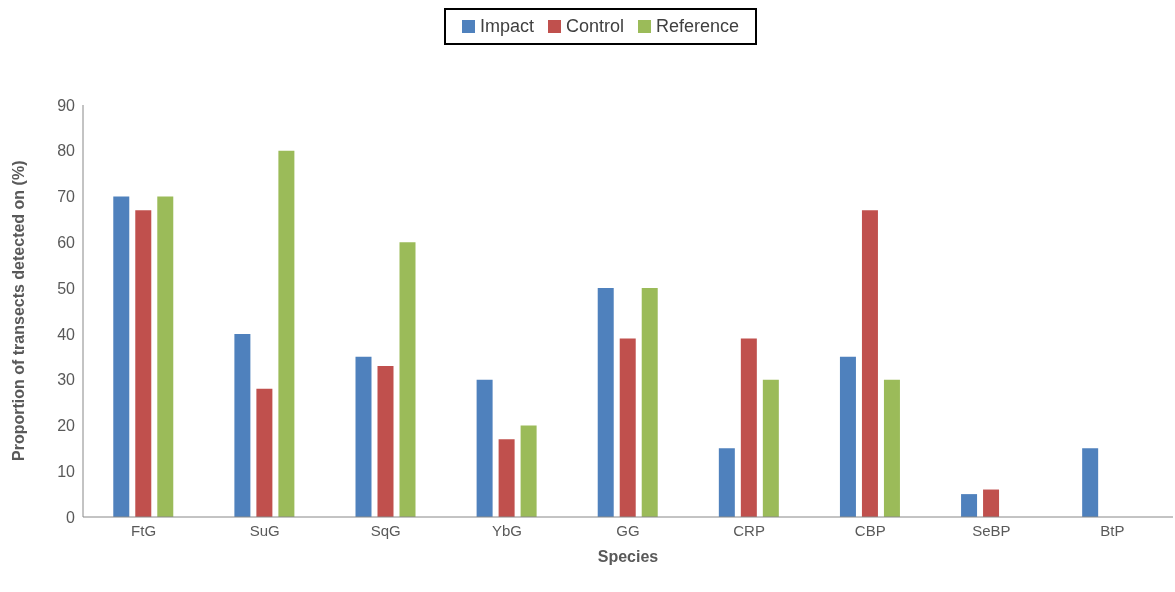  I want to click on legend-label: Control, so click(594, 26).